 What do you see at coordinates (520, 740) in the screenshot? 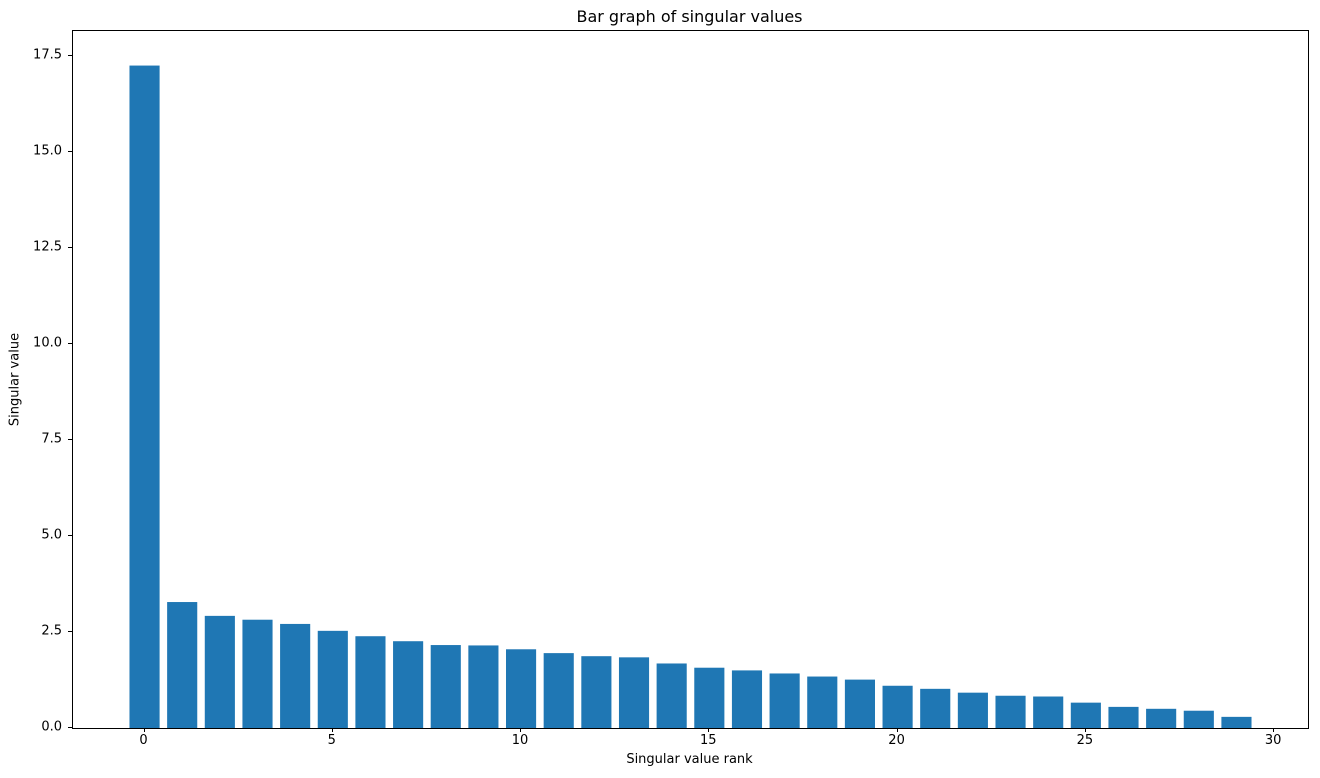
I see `x-tick-label: 10` at bounding box center [520, 740].